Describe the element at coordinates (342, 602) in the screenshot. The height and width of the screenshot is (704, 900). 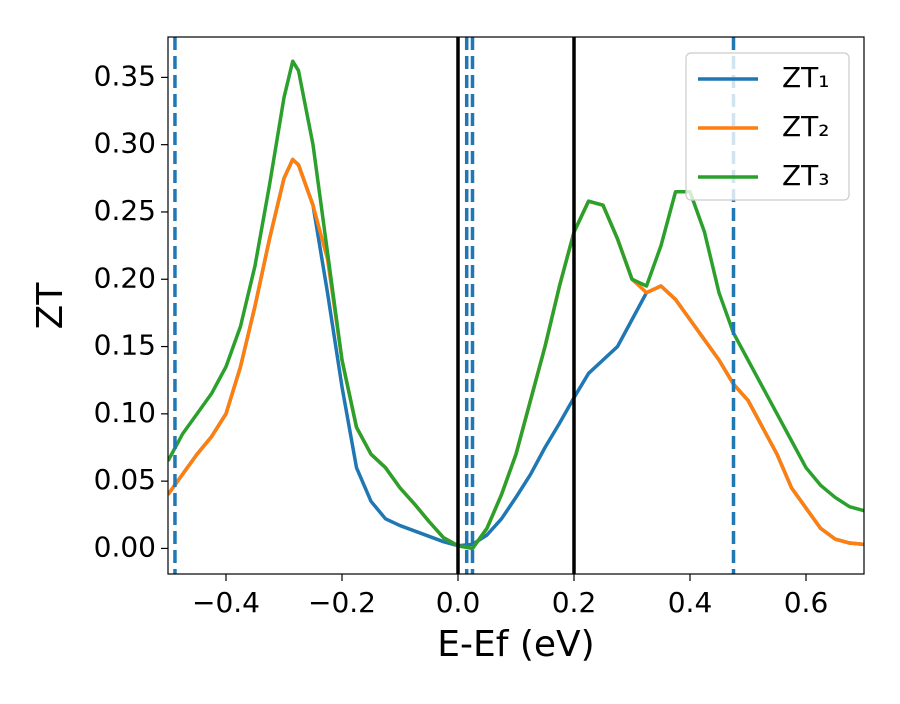
I see `x-tick-label: −0.2` at that location.